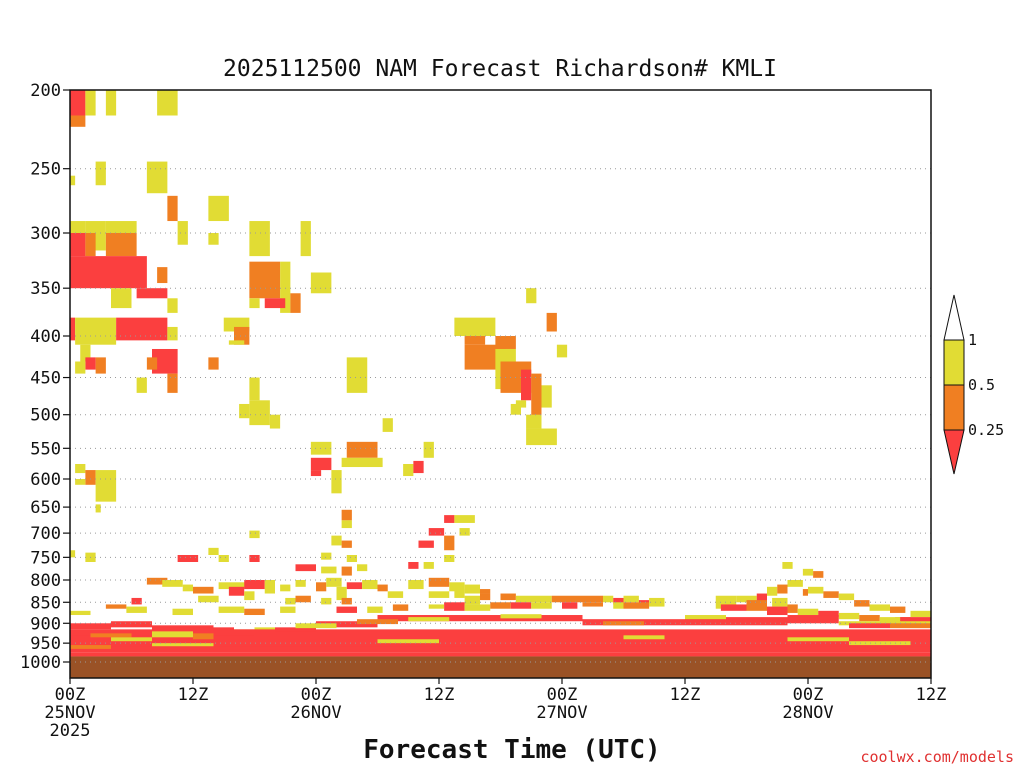  What do you see at coordinates (500, 69) in the screenshot?
I see `chart-title: 2025112500 NAM Forecast Richardson# KMLI` at bounding box center [500, 69].